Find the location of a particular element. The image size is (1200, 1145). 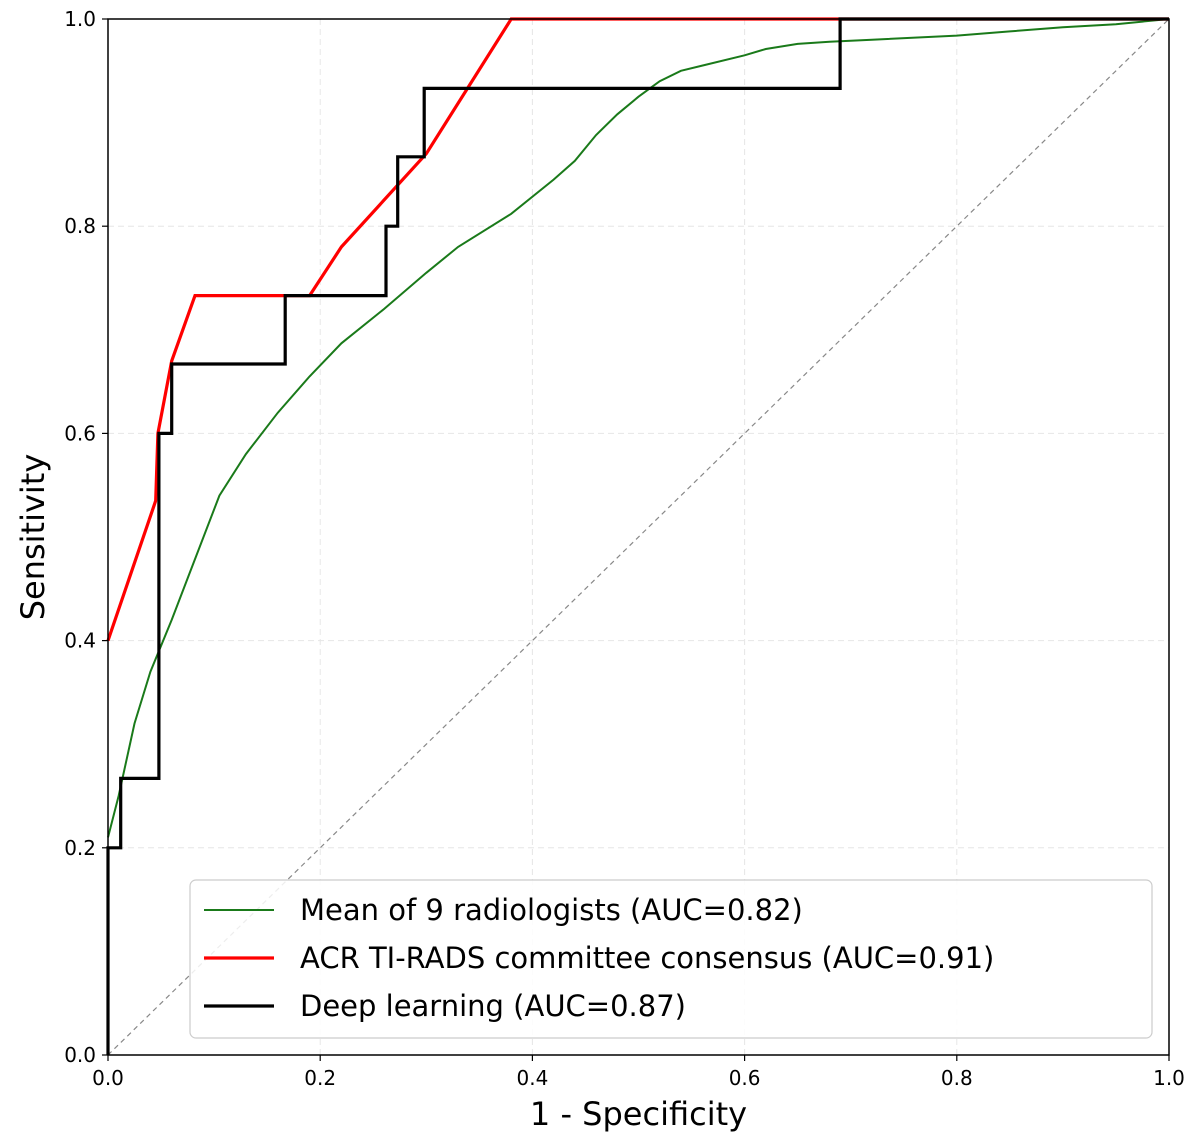

y-tick-label-1: 0.2 is located at coordinates (80, 848).